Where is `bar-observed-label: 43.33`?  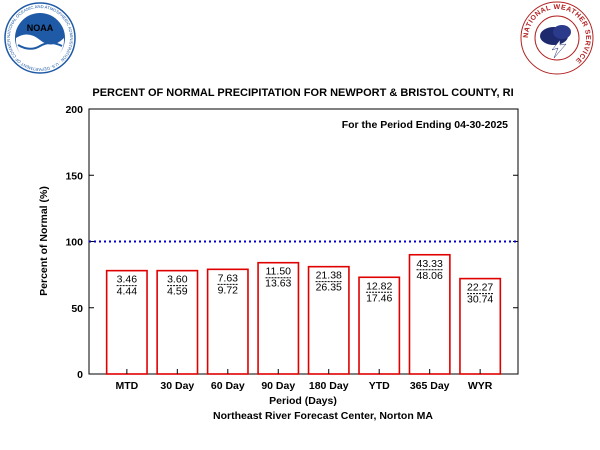 bar-observed-label: 43.33 is located at coordinates (430, 264).